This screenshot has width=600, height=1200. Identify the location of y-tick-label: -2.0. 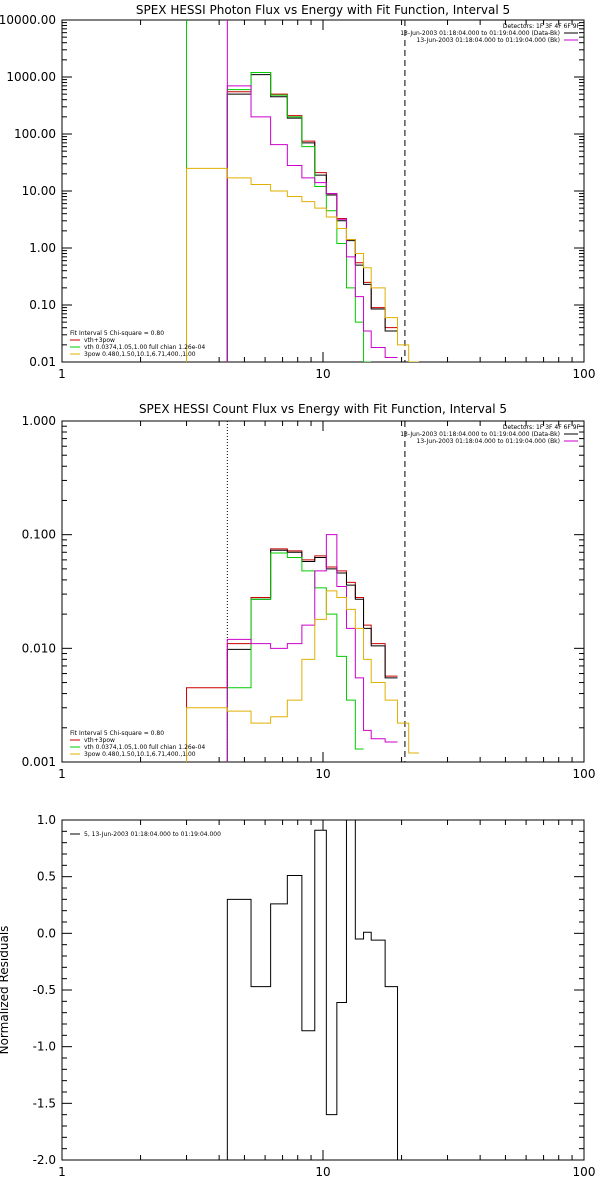
(44, 1160).